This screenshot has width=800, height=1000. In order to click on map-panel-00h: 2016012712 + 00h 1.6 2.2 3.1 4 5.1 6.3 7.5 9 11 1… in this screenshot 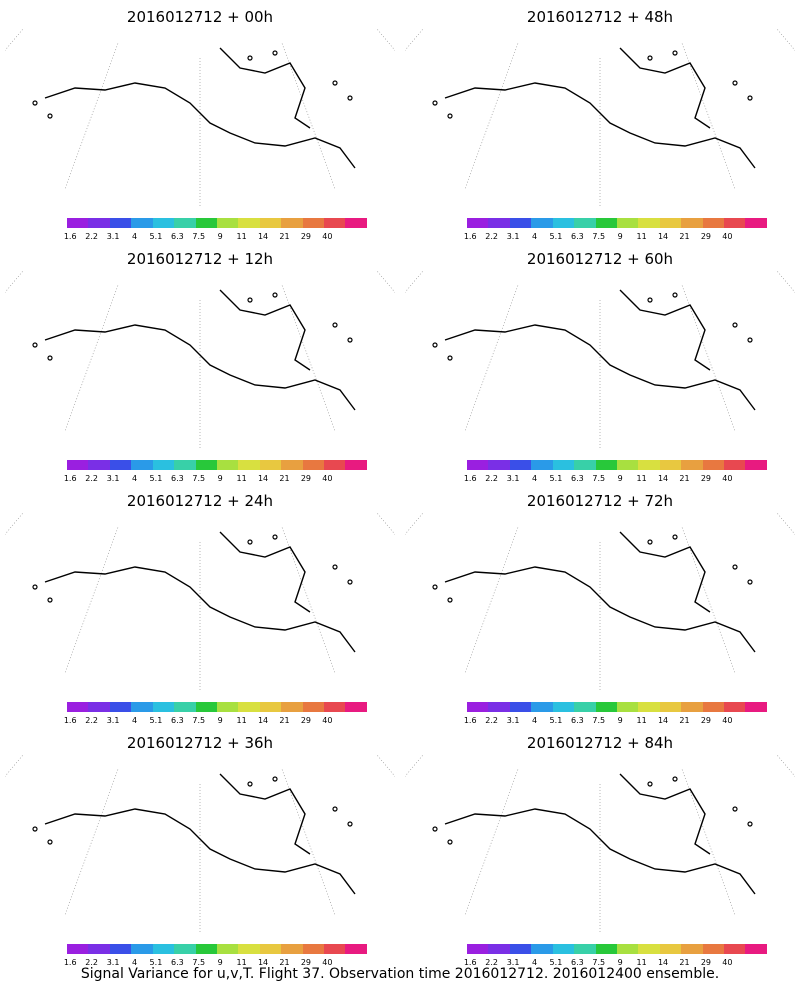, I will do `click(200, 122)`.